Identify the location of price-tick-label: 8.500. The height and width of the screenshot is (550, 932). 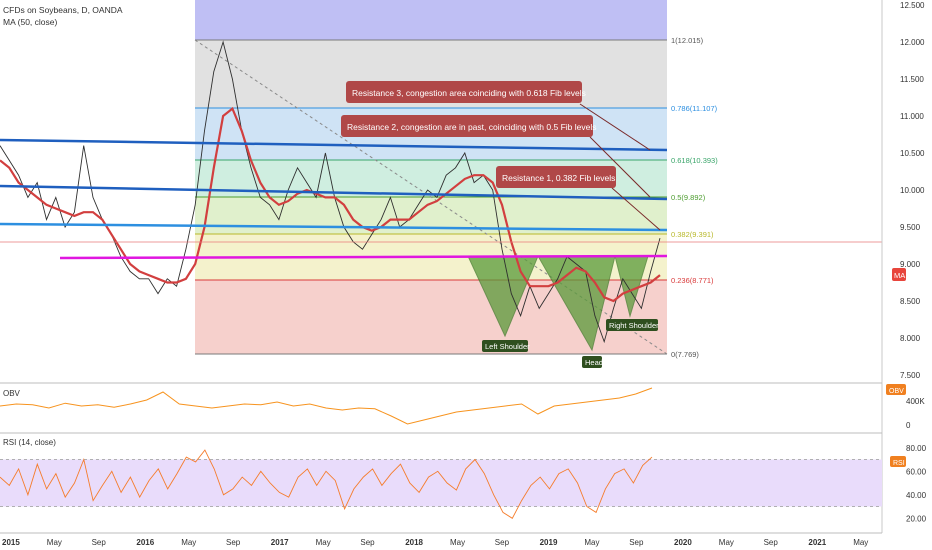
(910, 301).